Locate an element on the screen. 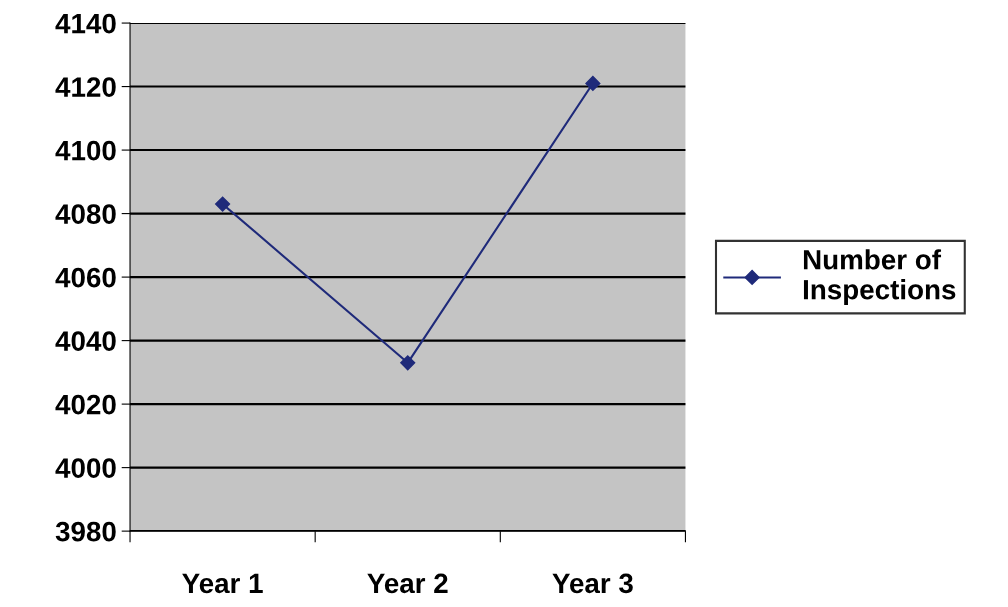 Image resolution: width=1008 pixels, height=607 pixels. y-tick-label: 4020 is located at coordinates (85, 404).